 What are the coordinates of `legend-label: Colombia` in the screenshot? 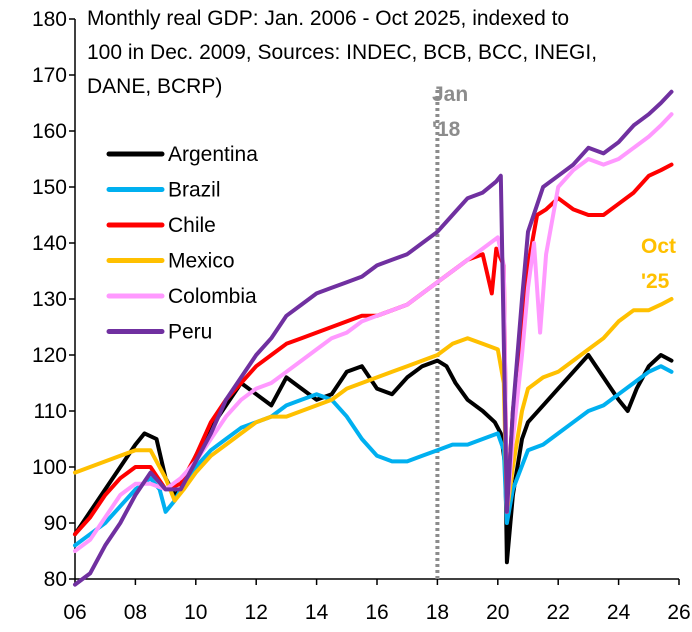 It's located at (212, 296).